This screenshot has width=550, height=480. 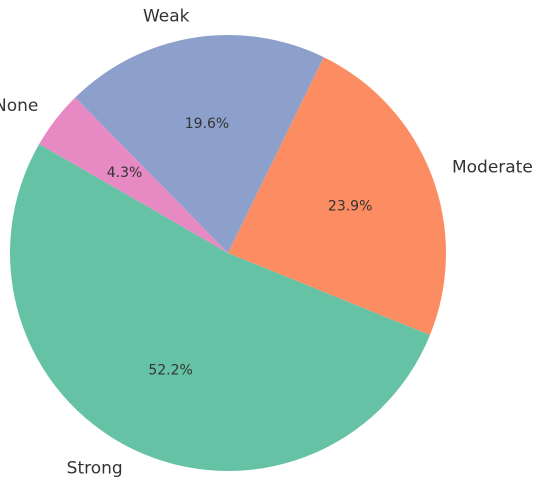 I want to click on slice-none, so click(x=134, y=175).